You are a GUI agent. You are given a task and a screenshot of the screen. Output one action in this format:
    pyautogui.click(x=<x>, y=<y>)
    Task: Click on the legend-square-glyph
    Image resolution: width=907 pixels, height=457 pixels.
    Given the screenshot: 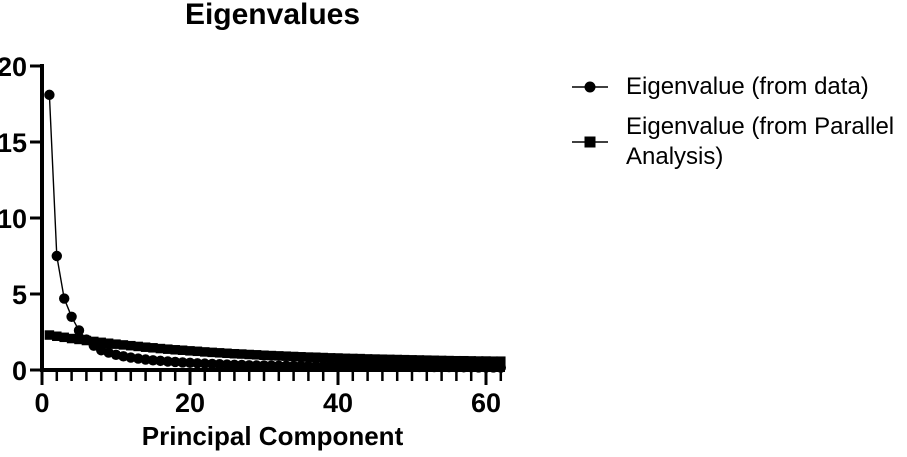 What is the action you would take?
    pyautogui.click(x=590, y=142)
    